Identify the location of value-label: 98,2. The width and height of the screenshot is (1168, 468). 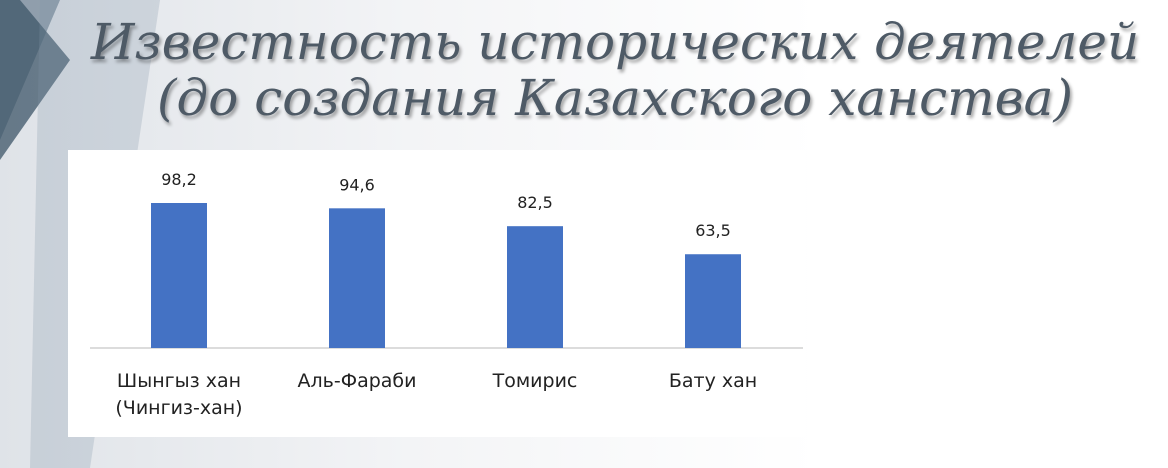
(179, 179).